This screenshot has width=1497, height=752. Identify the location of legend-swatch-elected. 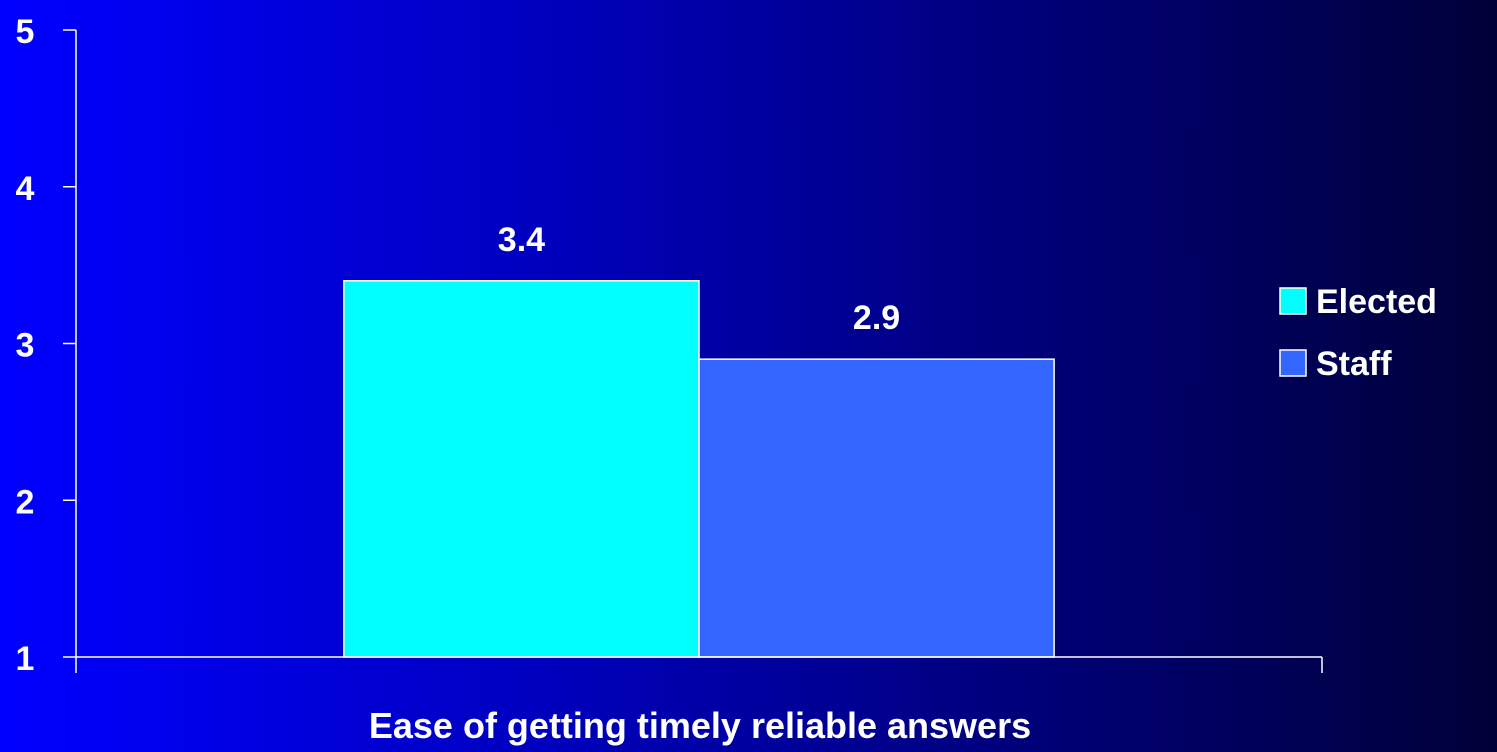
(1293, 301).